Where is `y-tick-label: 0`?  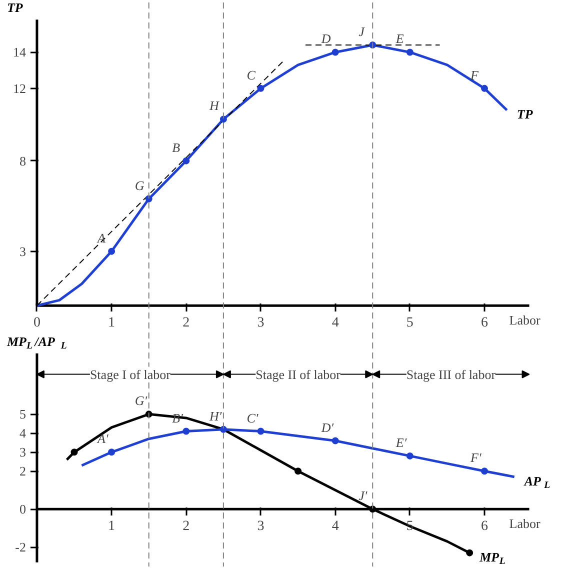 y-tick-label: 0 is located at coordinates (22, 509).